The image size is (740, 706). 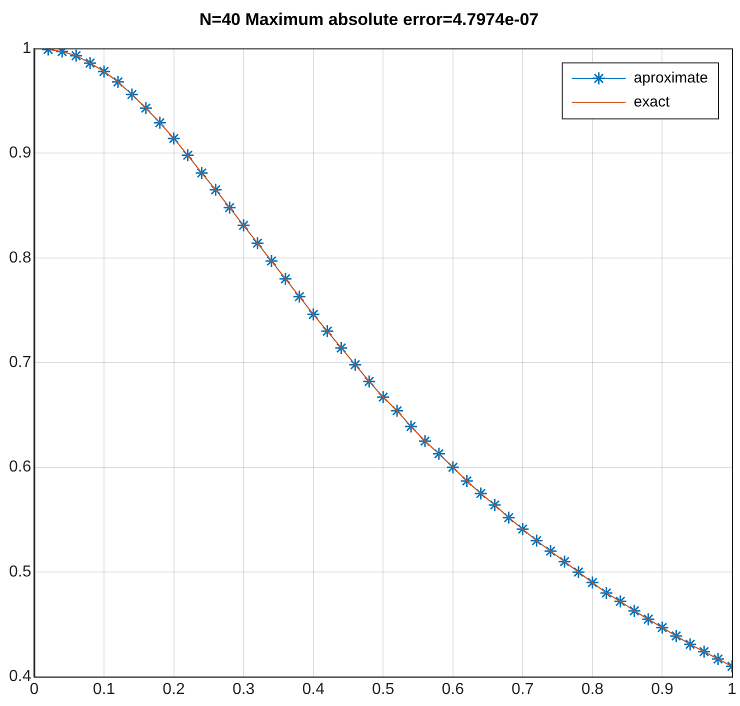 I want to click on x-tick-label: 0.8, so click(x=592, y=689).